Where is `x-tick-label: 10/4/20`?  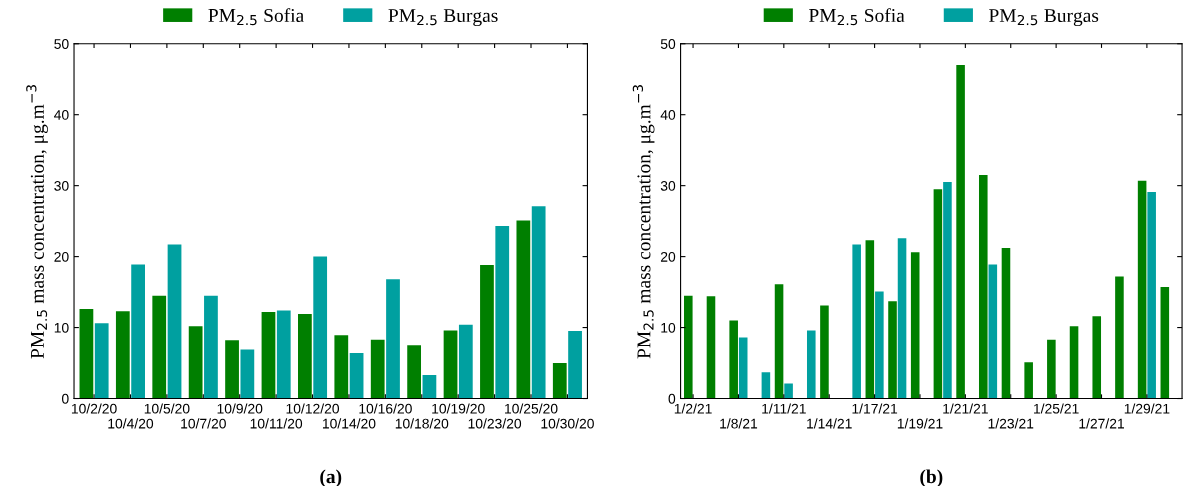
x-tick-label: 10/4/20 is located at coordinates (131, 423).